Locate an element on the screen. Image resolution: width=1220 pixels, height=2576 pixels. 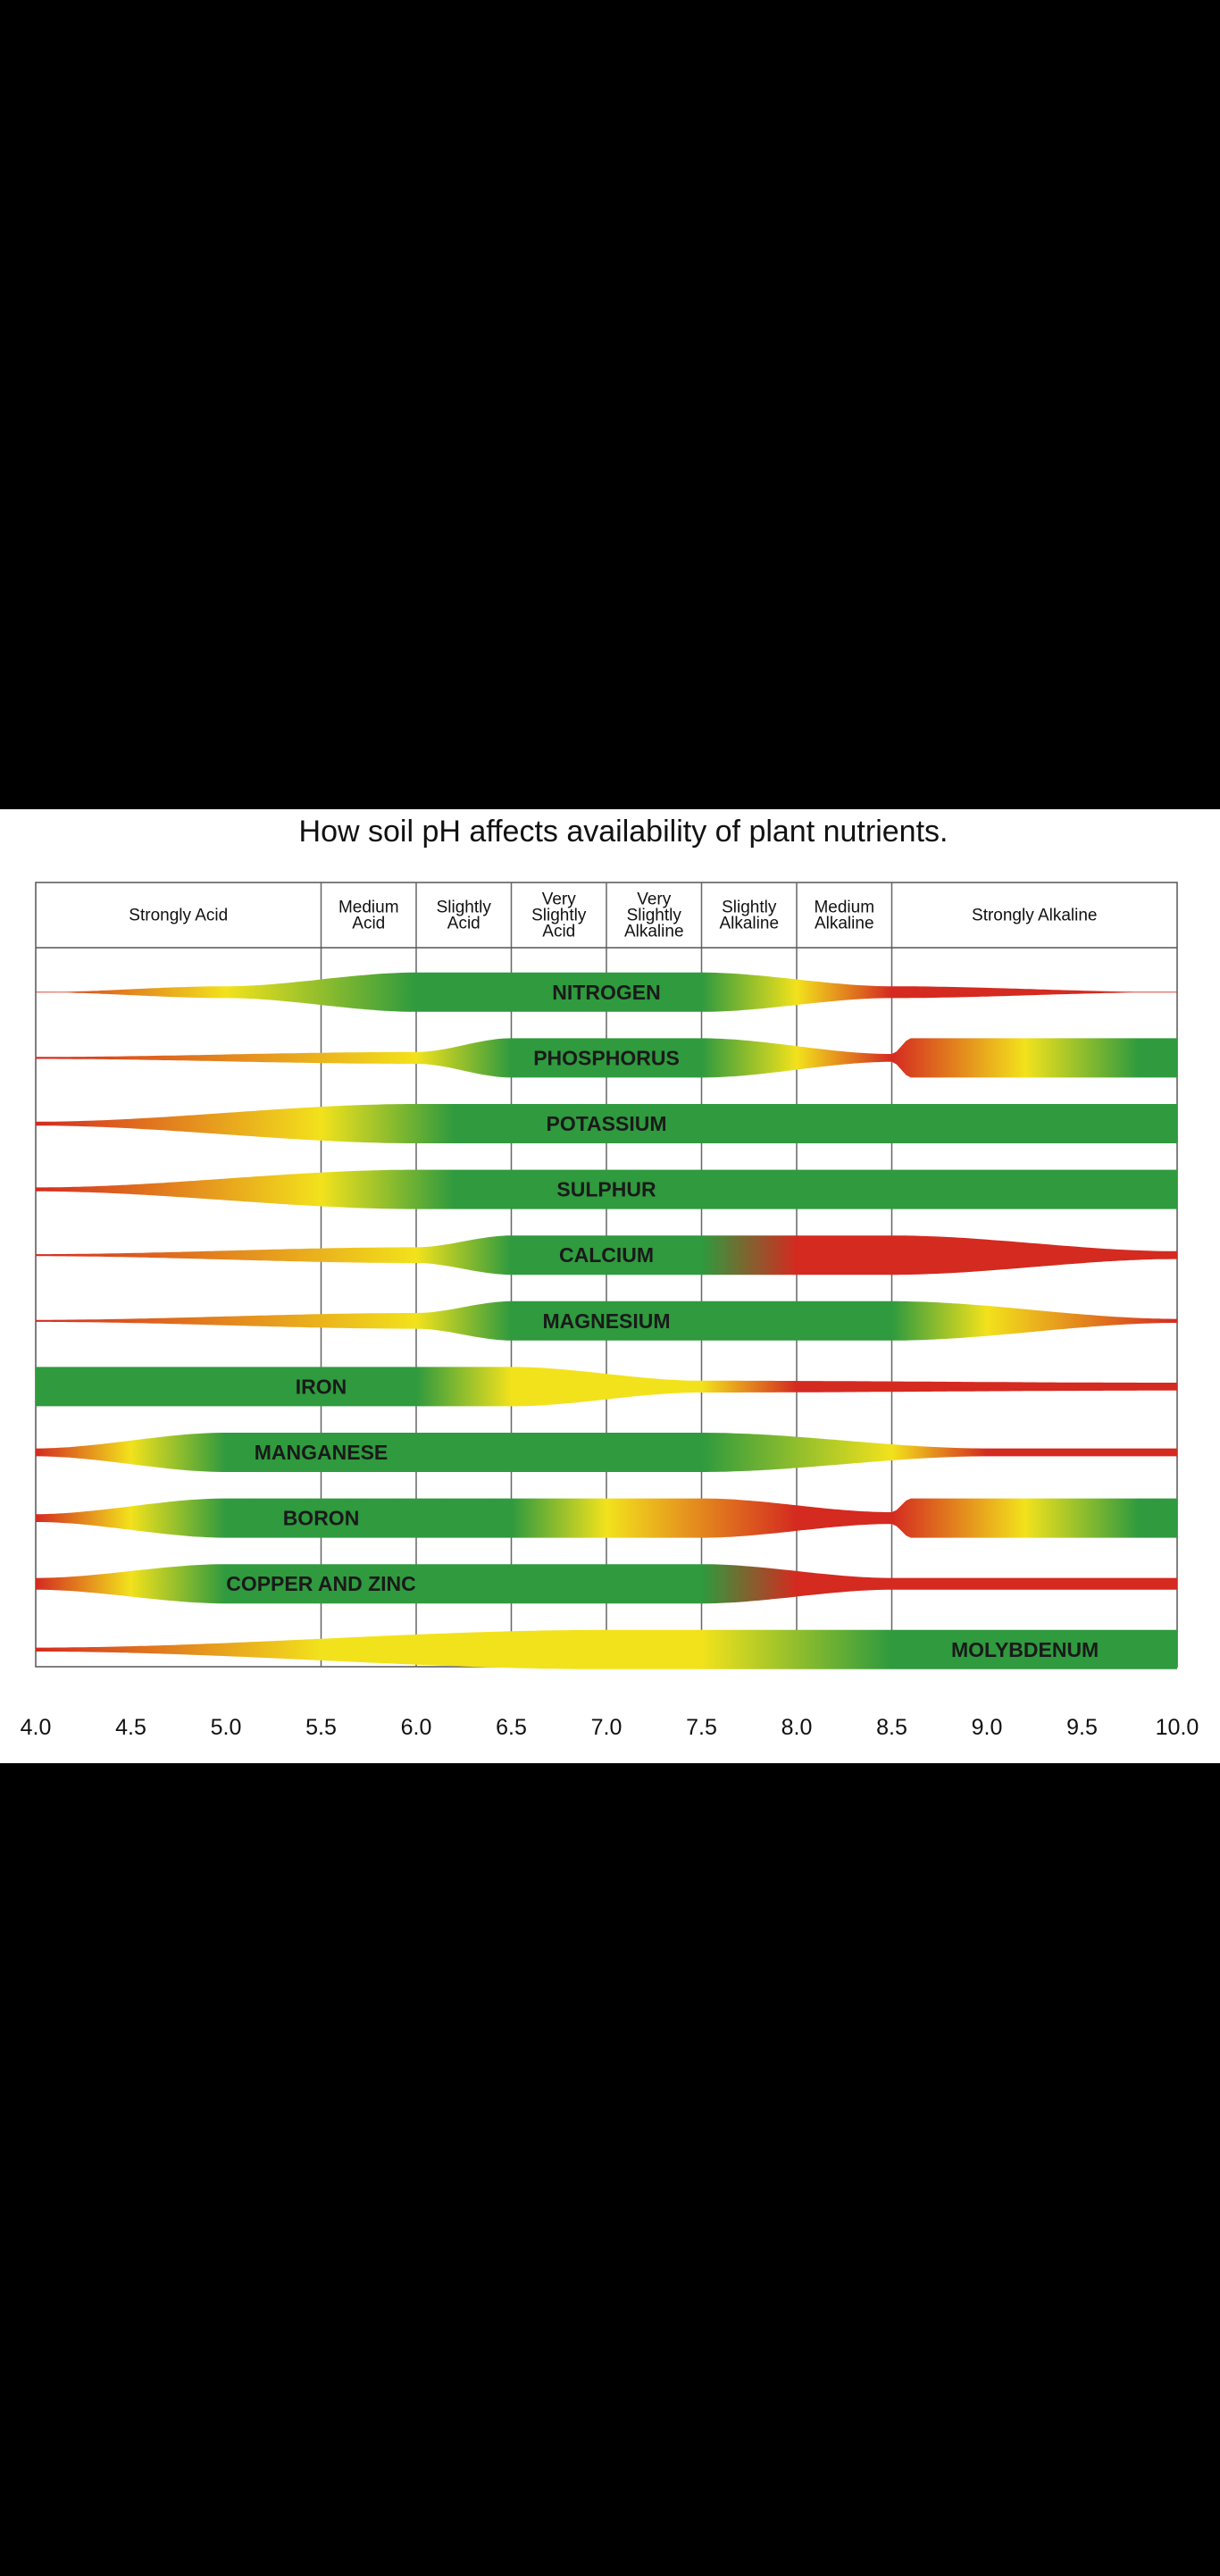
ph-tick-label: 9.0 is located at coordinates (987, 1728).